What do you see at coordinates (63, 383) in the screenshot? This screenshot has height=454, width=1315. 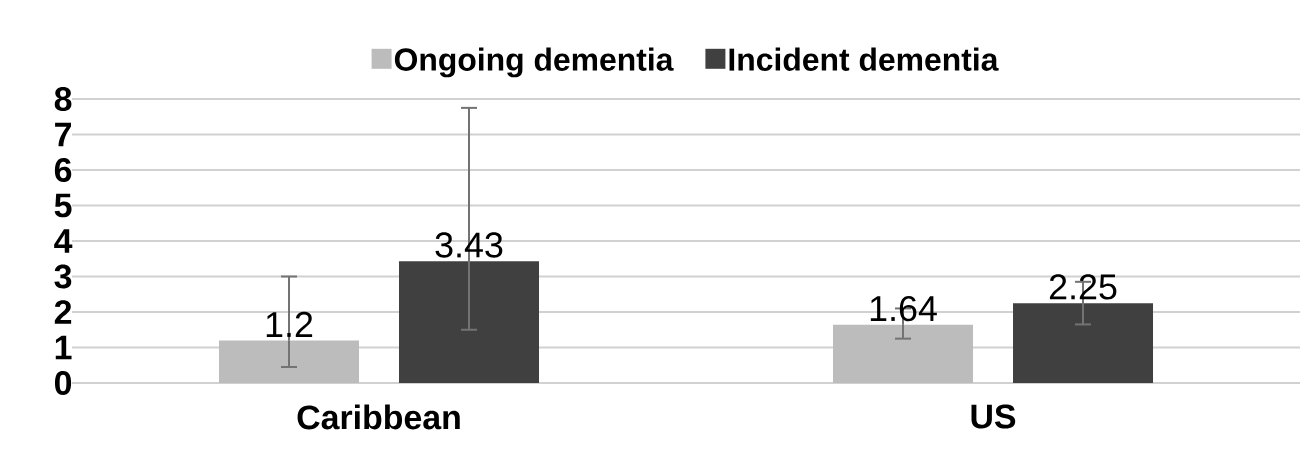 I see `y-tick-label: 0` at bounding box center [63, 383].